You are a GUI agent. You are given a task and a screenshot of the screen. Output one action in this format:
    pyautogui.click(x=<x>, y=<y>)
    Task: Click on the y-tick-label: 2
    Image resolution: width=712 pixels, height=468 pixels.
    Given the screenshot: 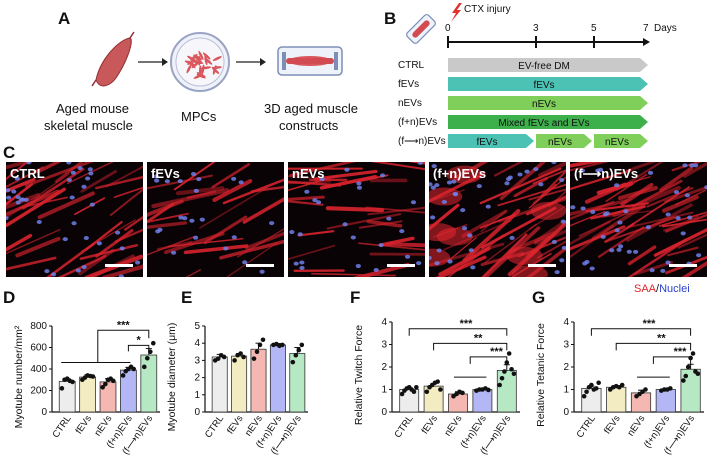 What is the action you would take?
    pyautogui.click(x=384, y=367)
    